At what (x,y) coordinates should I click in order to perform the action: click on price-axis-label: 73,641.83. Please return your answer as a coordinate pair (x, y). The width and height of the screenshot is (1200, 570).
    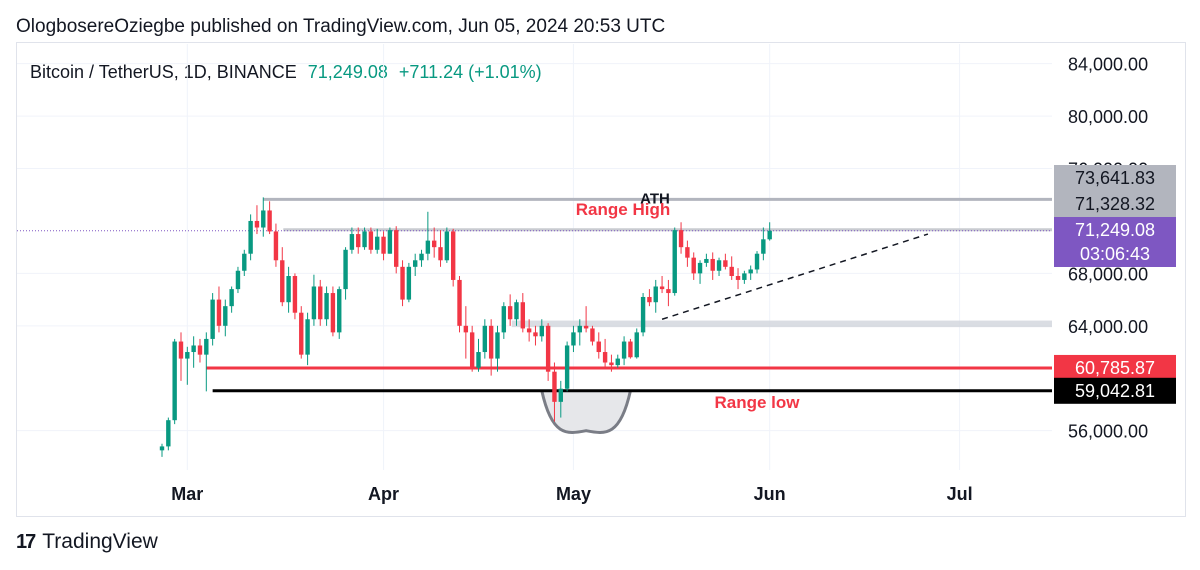
    Looking at the image, I should click on (1115, 178).